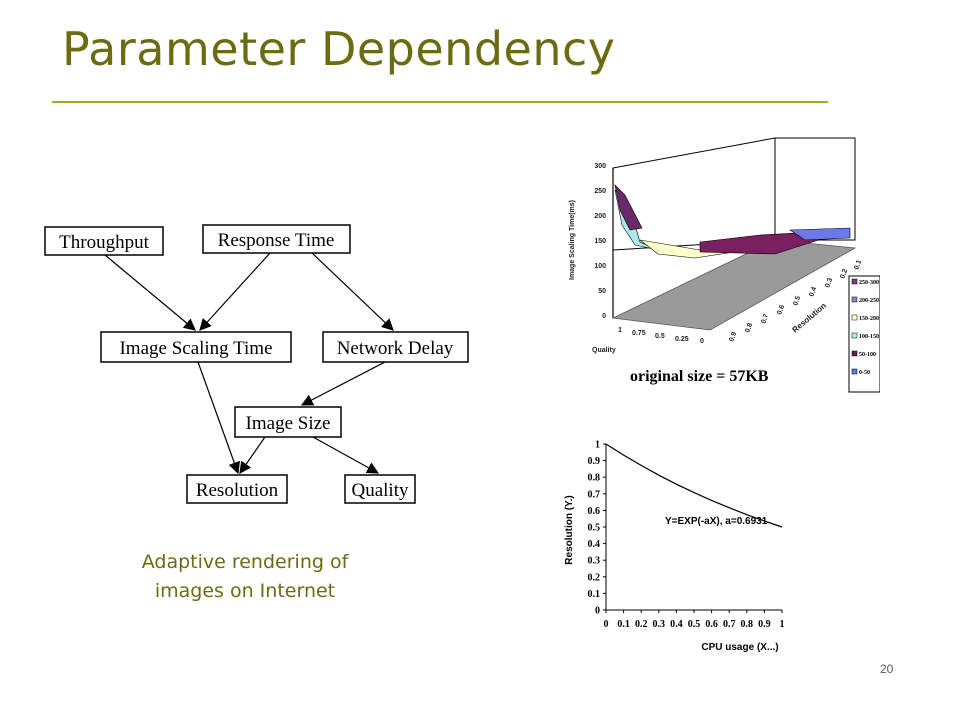 Image resolution: width=960 pixels, height=720 pixels. I want to click on y-tick-label: 0.3, so click(594, 561).